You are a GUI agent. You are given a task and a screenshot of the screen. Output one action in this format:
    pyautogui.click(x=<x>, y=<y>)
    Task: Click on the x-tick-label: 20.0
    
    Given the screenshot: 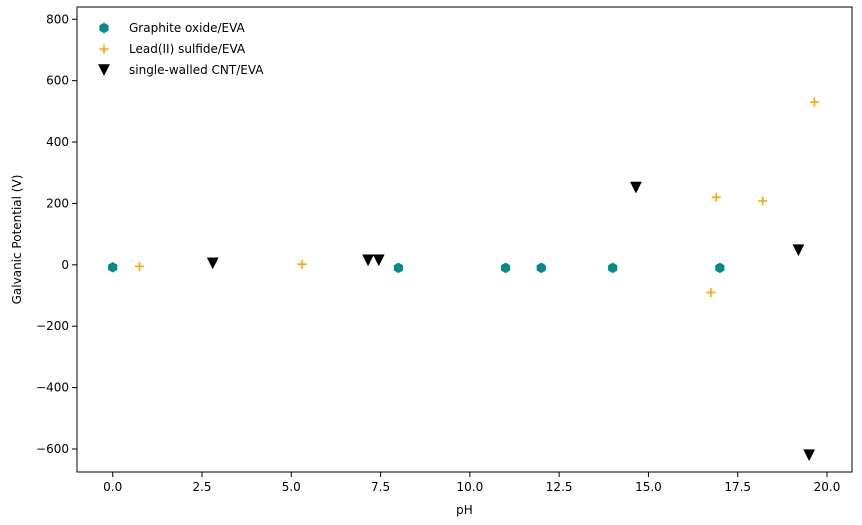 What is the action you would take?
    pyautogui.click(x=827, y=487)
    